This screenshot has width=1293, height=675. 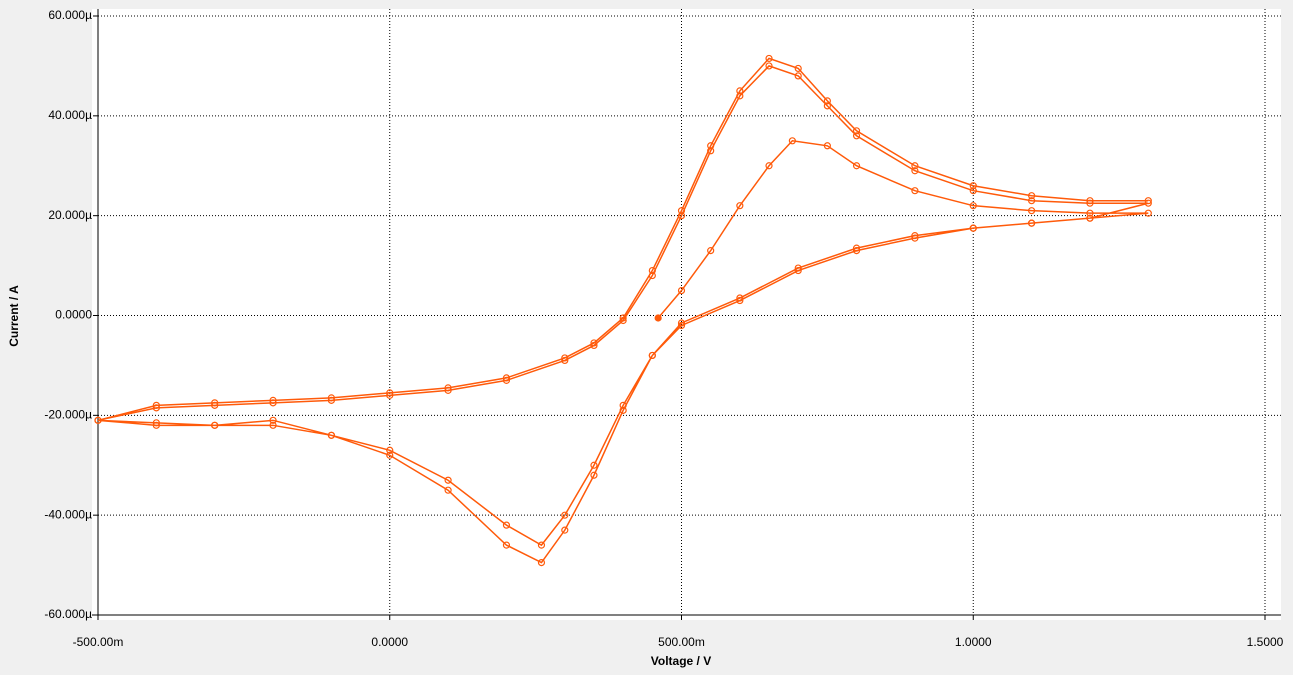 What do you see at coordinates (70, 15) in the screenshot?
I see `y-tick-label: 60.000µ` at bounding box center [70, 15].